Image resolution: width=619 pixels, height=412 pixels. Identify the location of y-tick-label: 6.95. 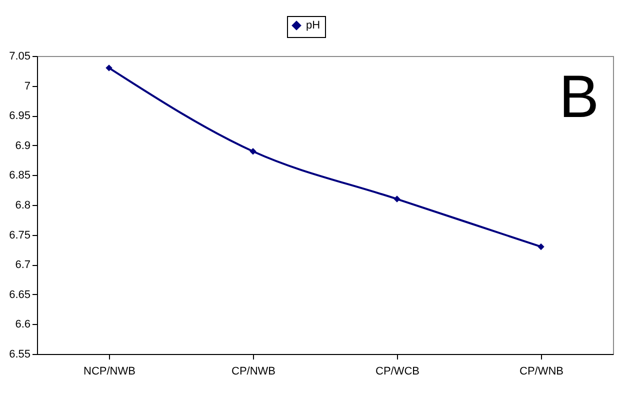
(19, 116).